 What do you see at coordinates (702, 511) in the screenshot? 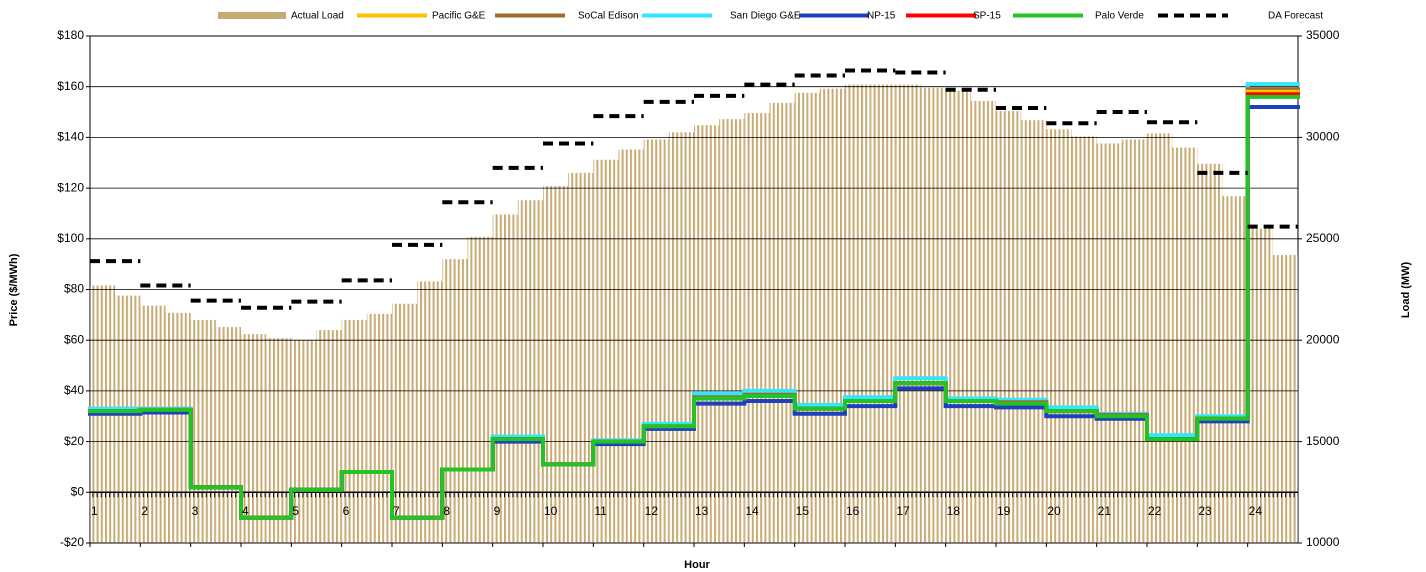
I see `x-tick-label: 13` at bounding box center [702, 511].